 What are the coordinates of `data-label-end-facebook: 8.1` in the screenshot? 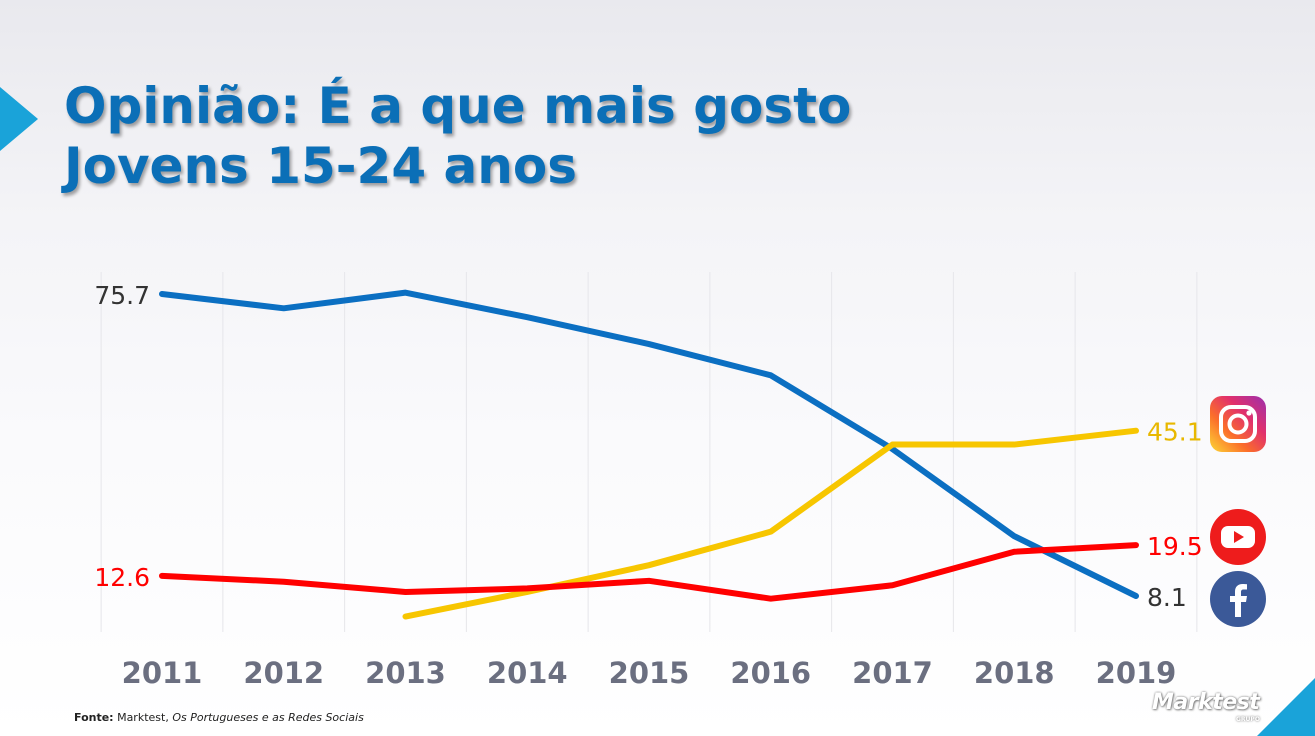 It's located at (1167, 597).